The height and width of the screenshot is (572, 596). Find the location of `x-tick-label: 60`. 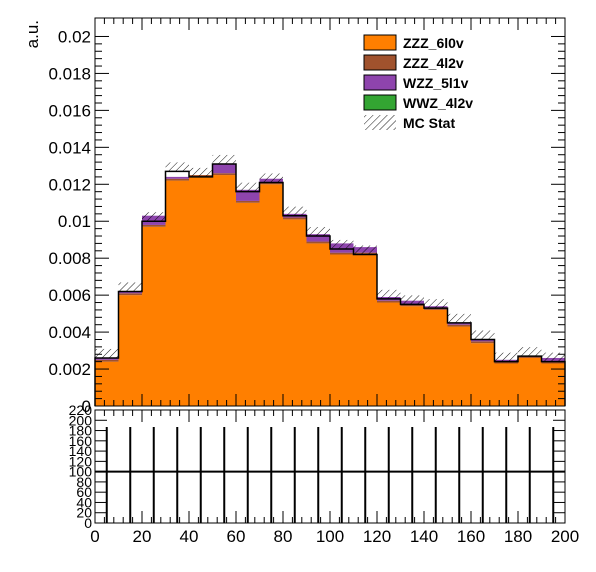

x-tick-label: 60 is located at coordinates (236, 536).